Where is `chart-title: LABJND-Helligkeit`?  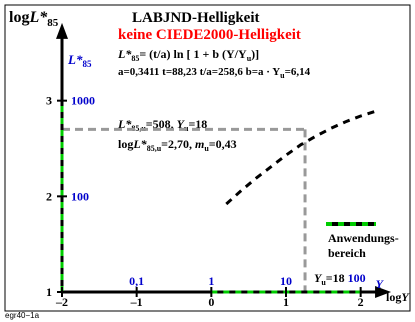
chart-title: LABJND-Helligkeit is located at coordinates (196, 18).